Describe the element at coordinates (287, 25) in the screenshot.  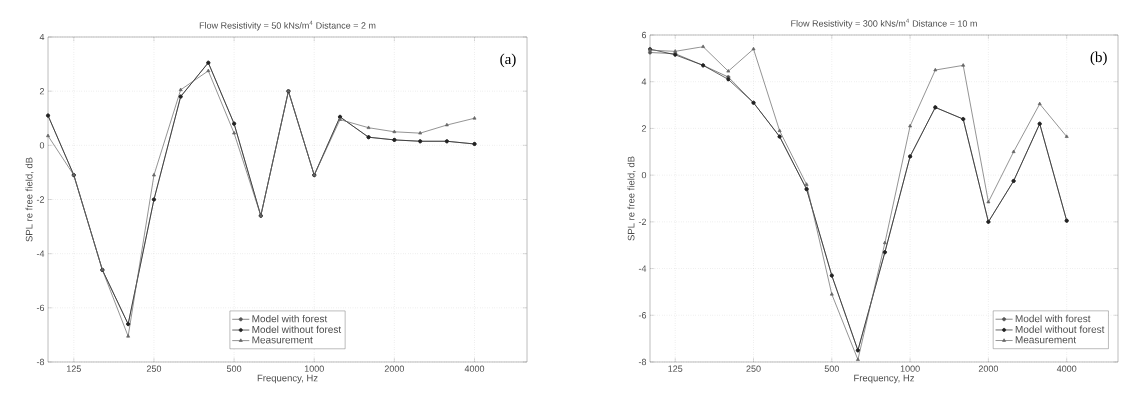
I see `chart-title: Flow Resistivity = 50 kNs/m$^{4}$ Distance = 2 m` at that location.